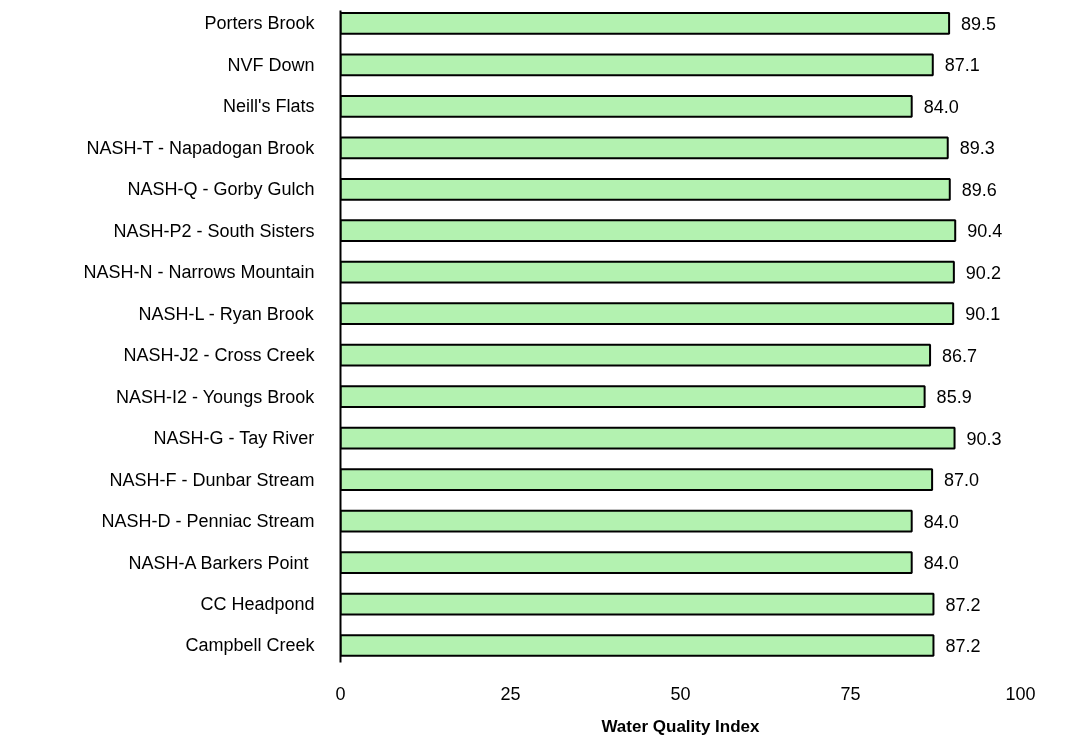  What do you see at coordinates (979, 189) in the screenshot?
I see `data-label: 89.6` at bounding box center [979, 189].